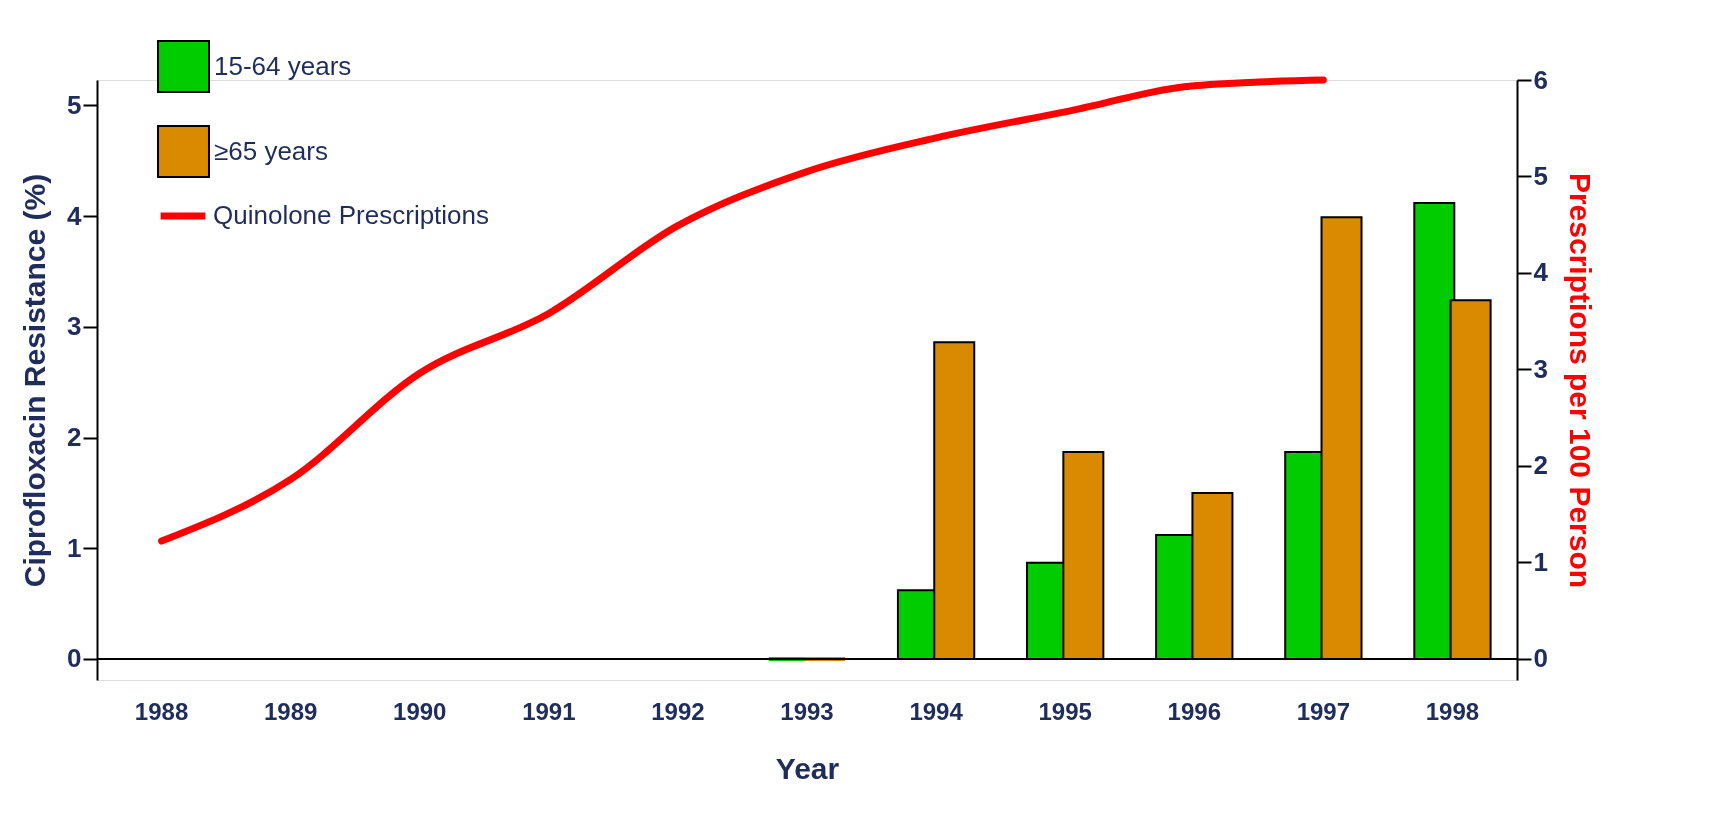  What do you see at coordinates (1323, 711) in the screenshot?
I see `x-tick-label: 1997` at bounding box center [1323, 711].